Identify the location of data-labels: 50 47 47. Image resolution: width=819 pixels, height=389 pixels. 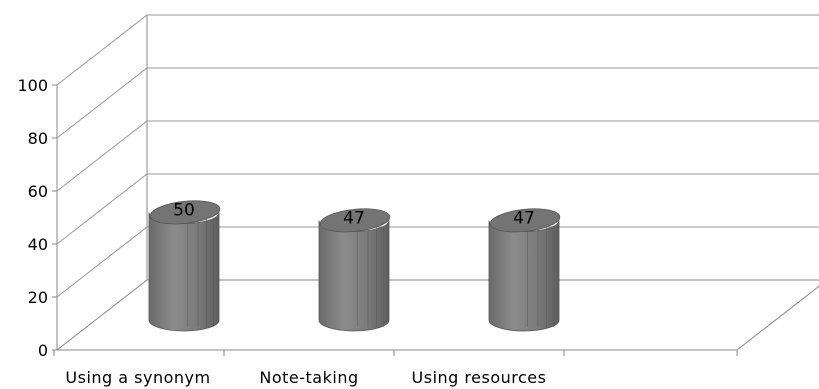
(354, 215).